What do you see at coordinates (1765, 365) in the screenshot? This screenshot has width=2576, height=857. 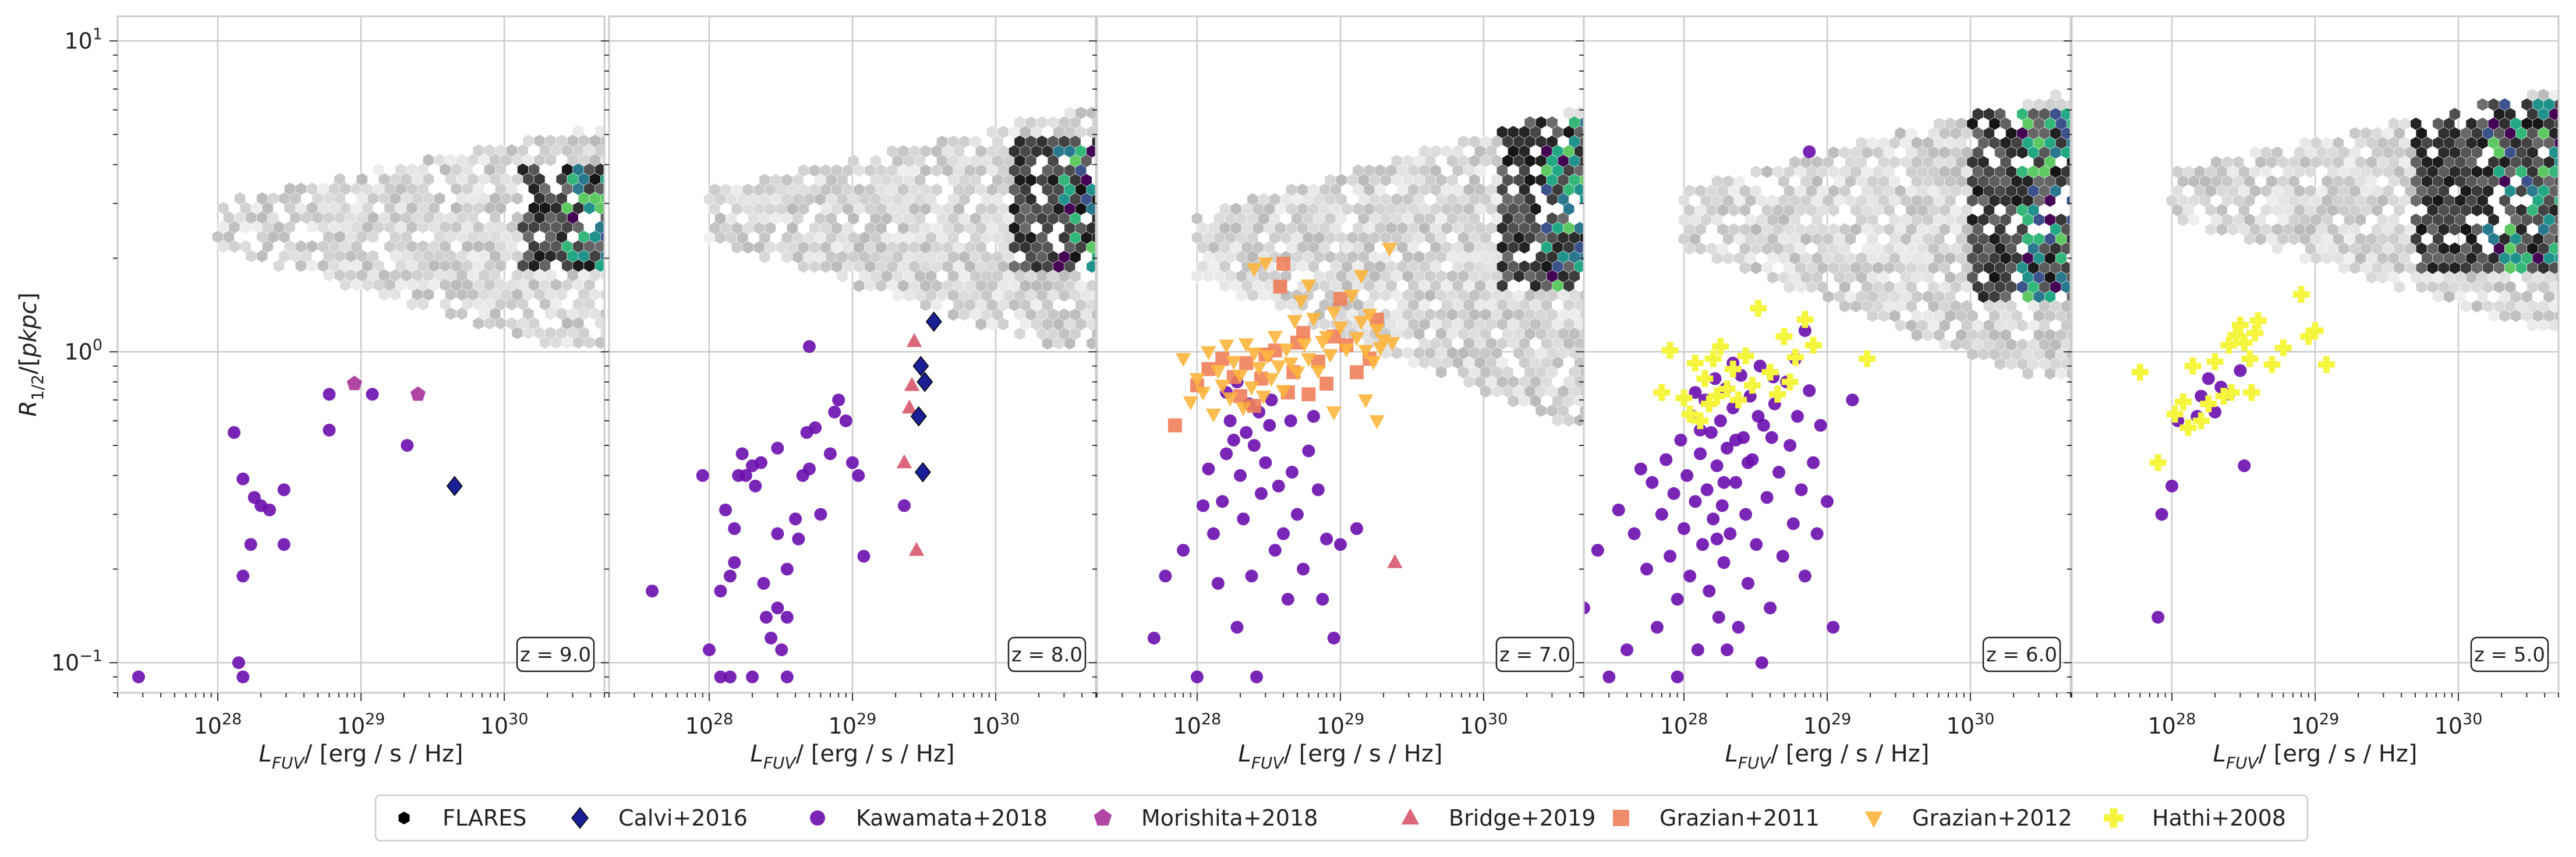 I see `series-hathi-2008` at bounding box center [1765, 365].